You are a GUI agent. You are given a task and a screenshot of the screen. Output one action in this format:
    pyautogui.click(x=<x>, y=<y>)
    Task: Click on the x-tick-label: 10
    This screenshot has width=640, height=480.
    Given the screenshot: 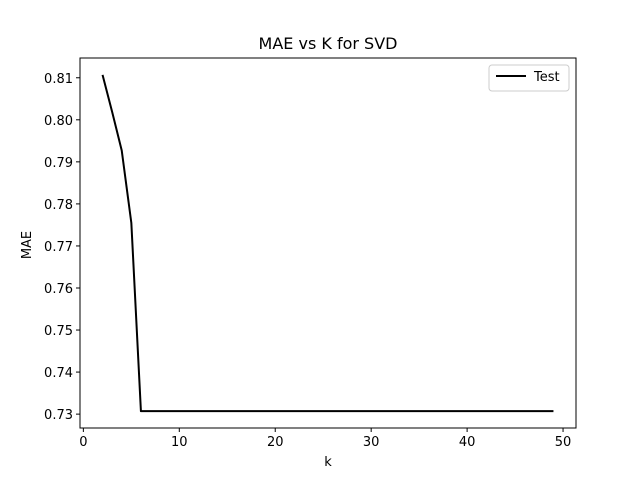 What is the action you would take?
    pyautogui.click(x=179, y=442)
    